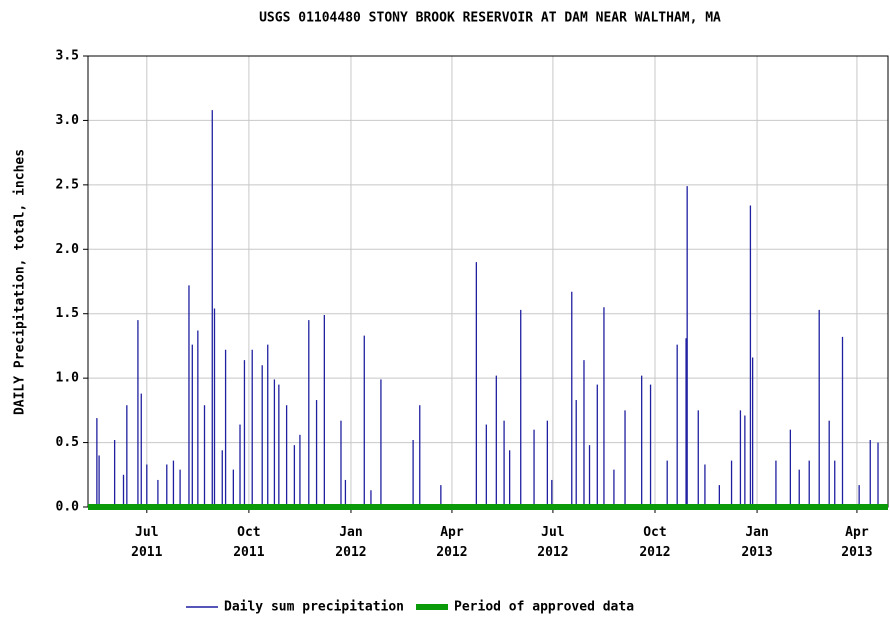 The image size is (890, 621). What do you see at coordinates (147, 542) in the screenshot?
I see `x-tick-label: Jul 2011` at bounding box center [147, 542].